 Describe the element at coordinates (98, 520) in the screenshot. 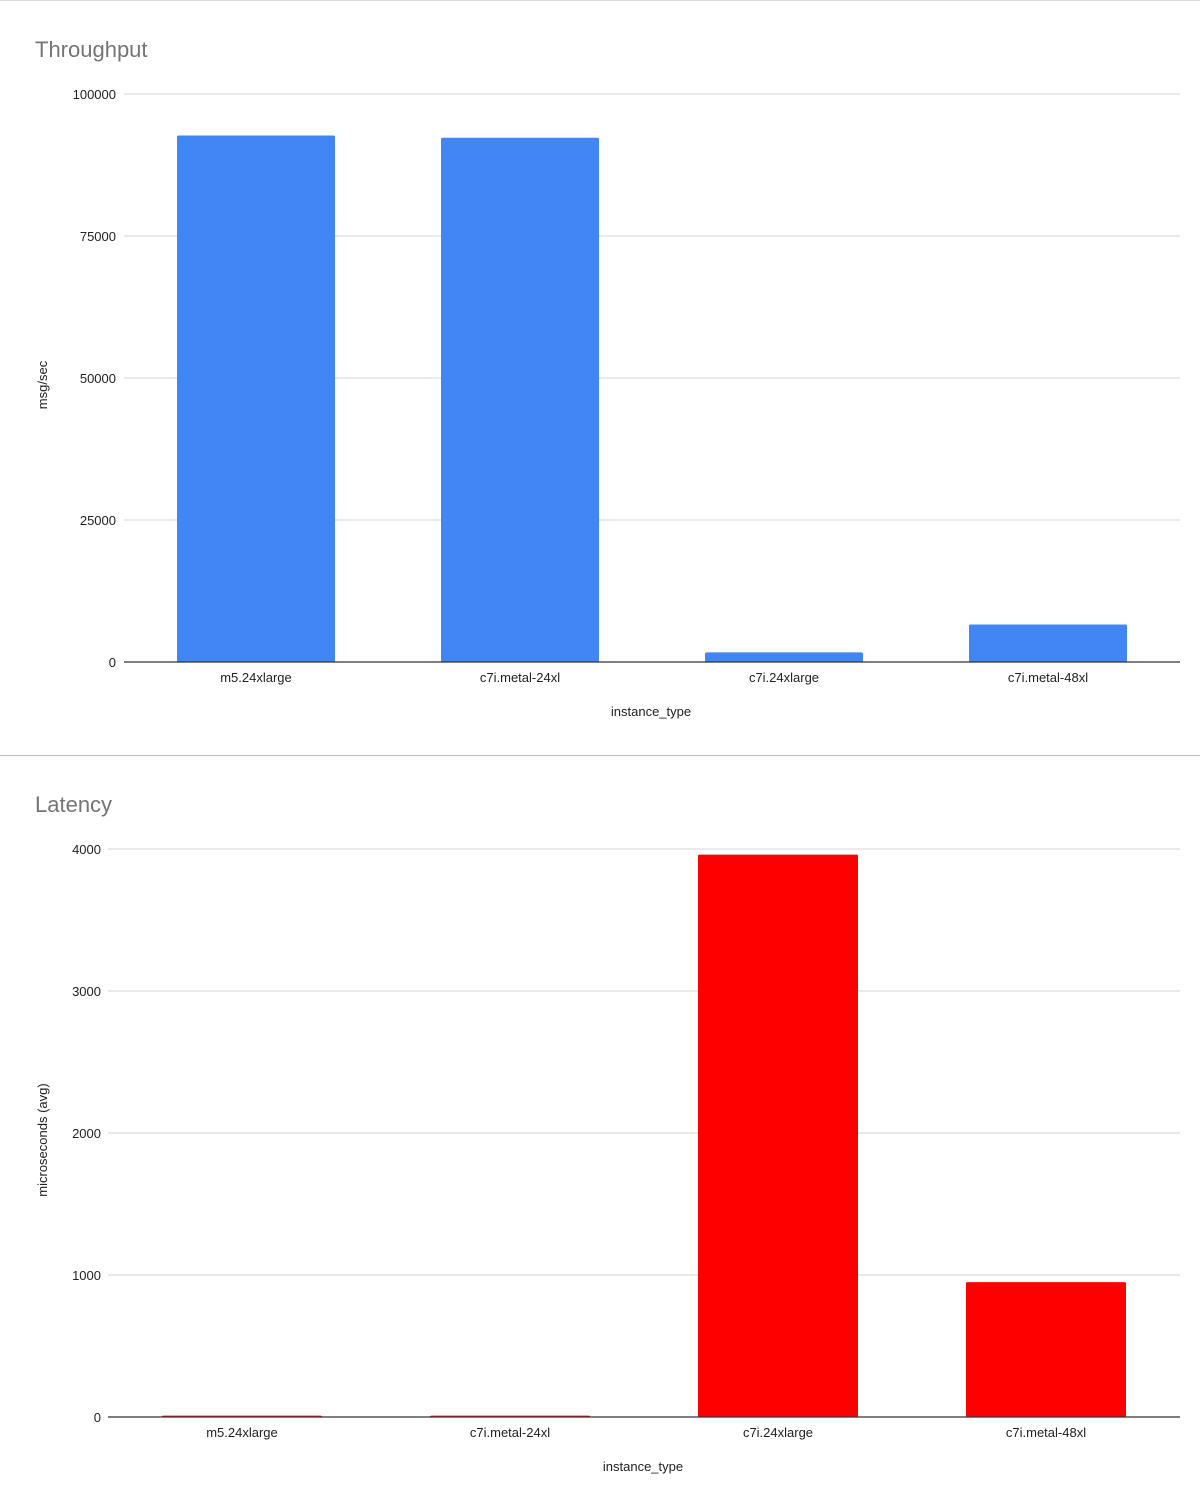

I see `y-tick-label: 25000` at that location.